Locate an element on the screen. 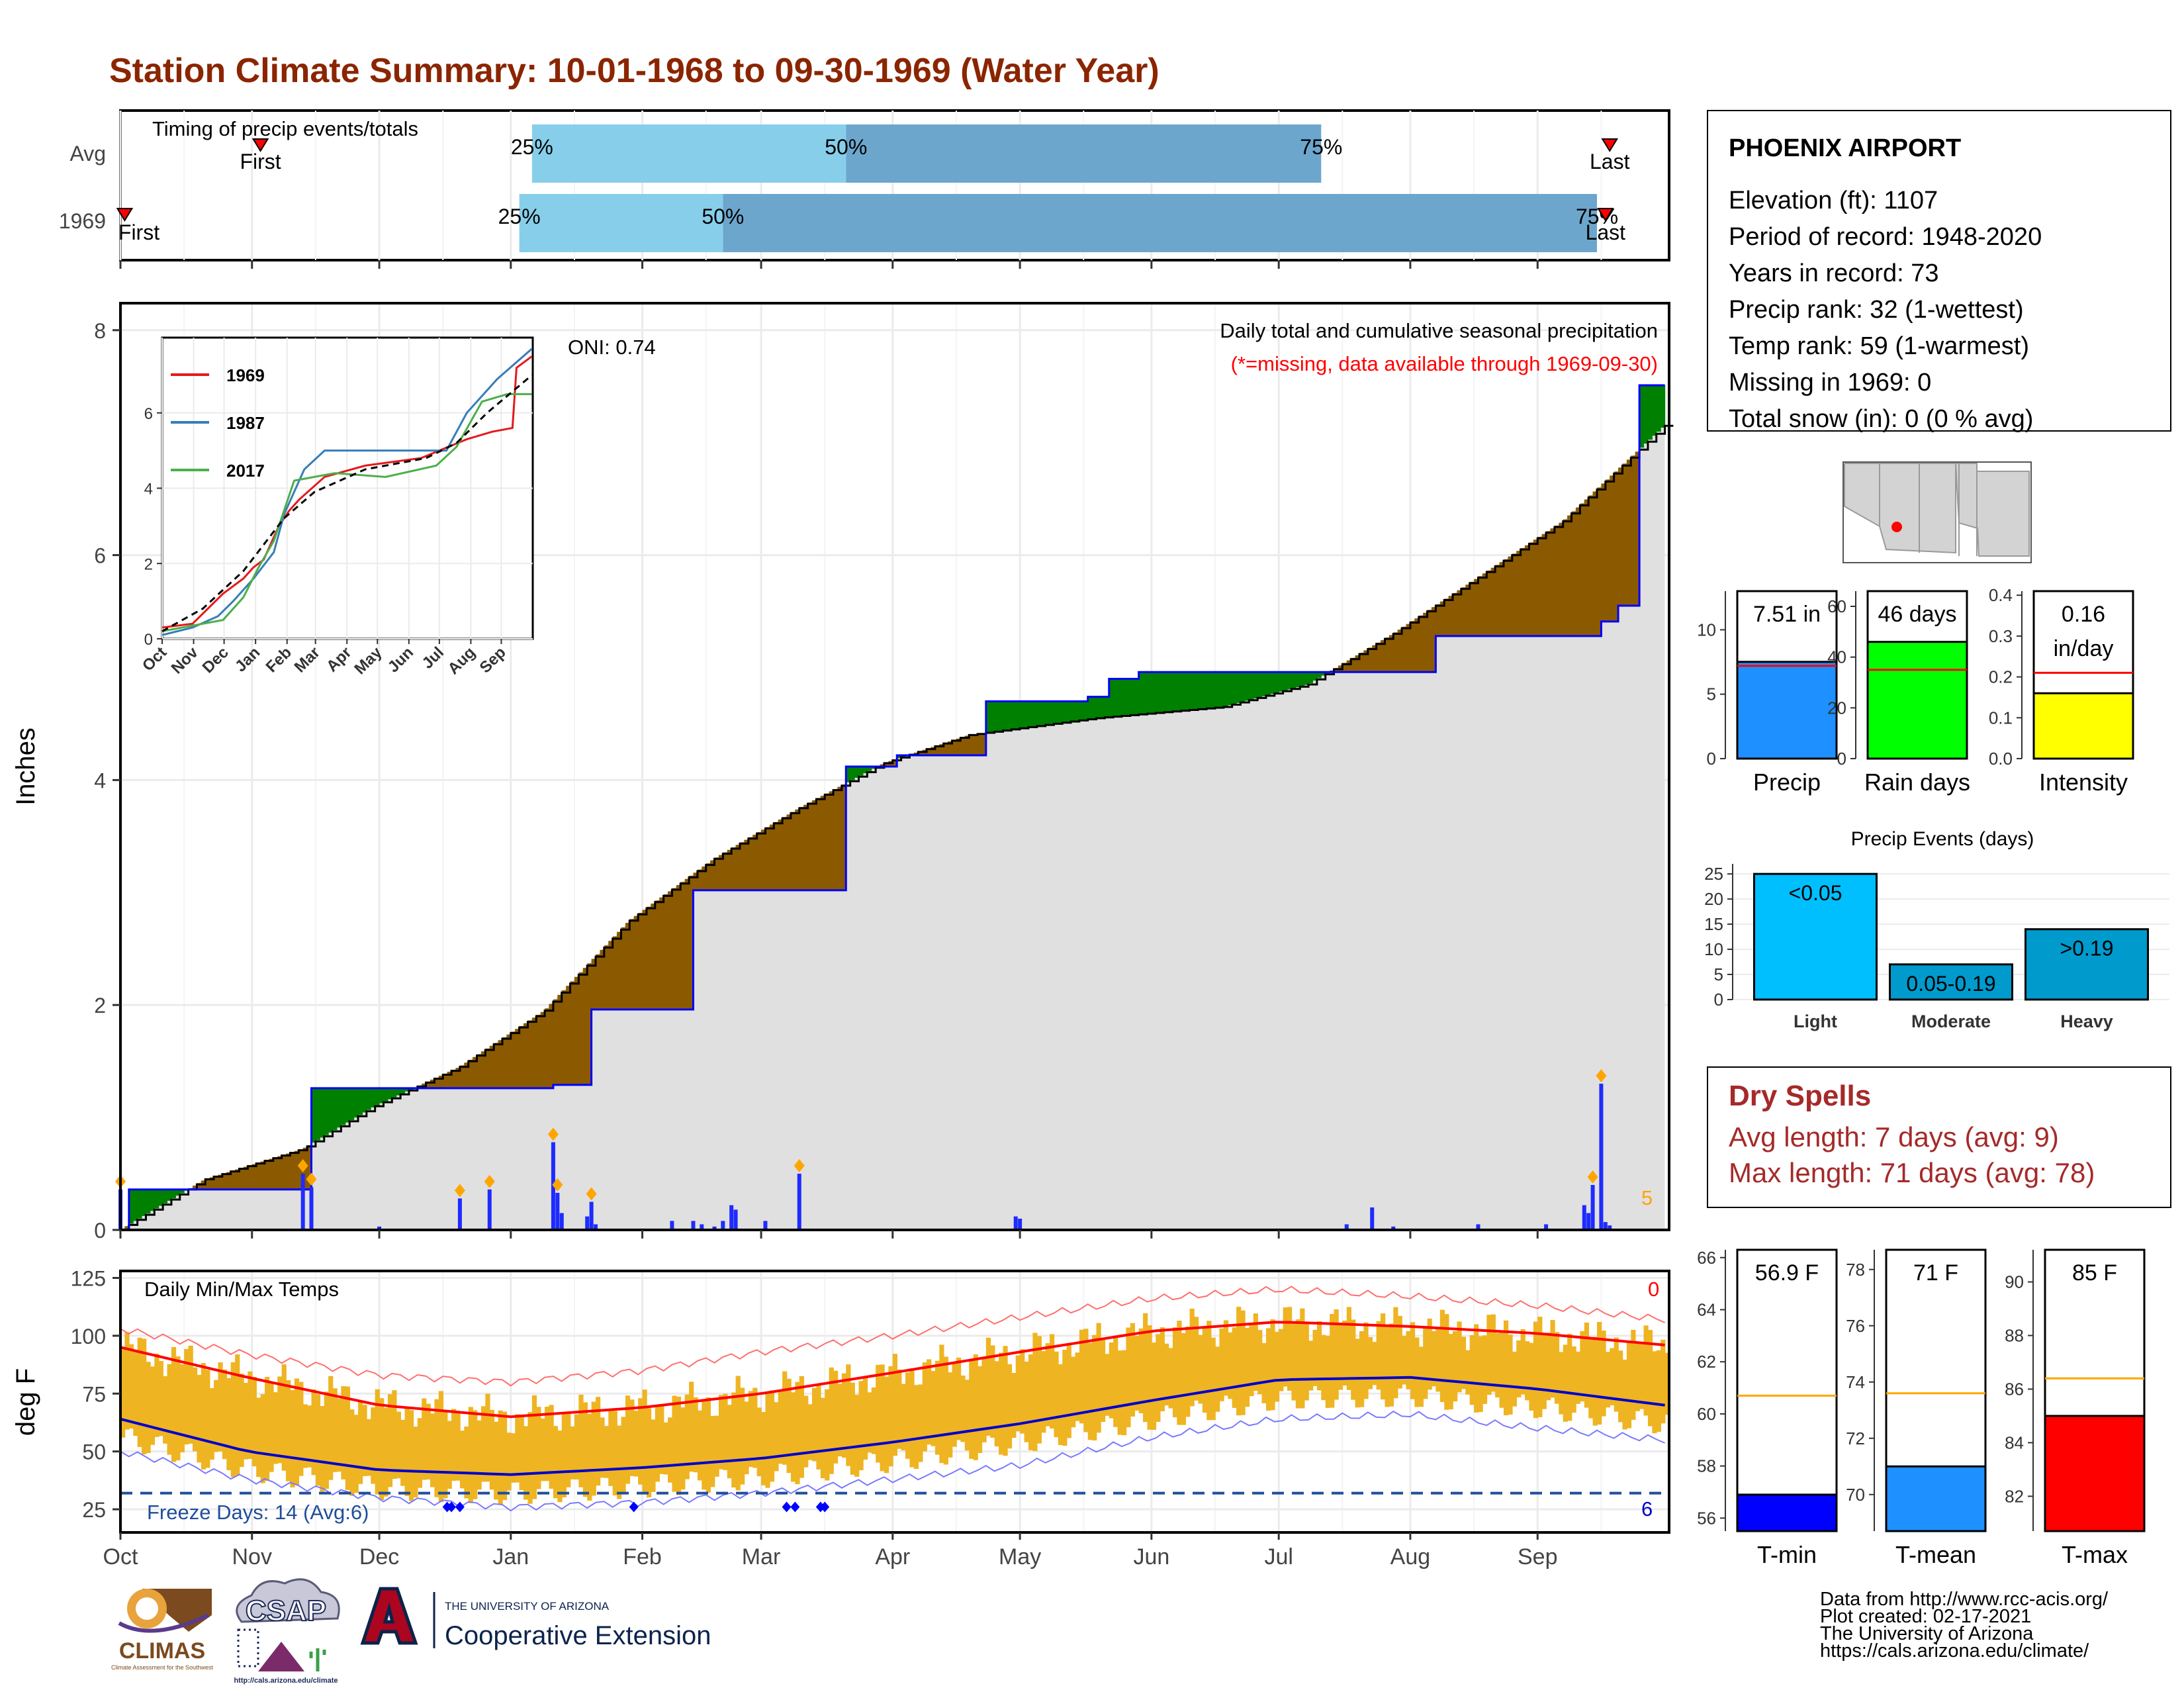 The width and height of the screenshot is (2184, 1688). inset-y-label: 2 is located at coordinates (148, 564).